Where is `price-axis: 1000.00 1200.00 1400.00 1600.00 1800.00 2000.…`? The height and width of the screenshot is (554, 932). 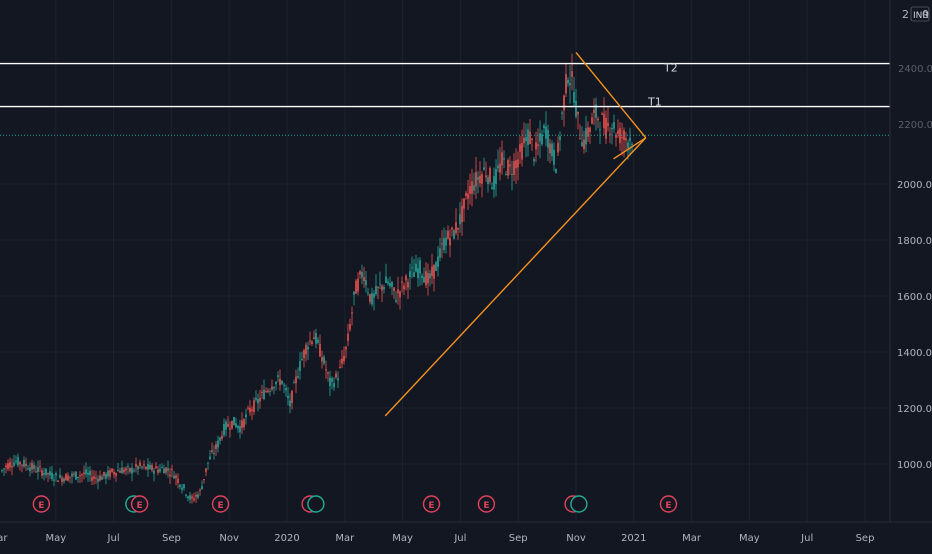 price-axis: 1000.00 1200.00 1400.00 1600.00 1800.00 2000.… is located at coordinates (914, 325).